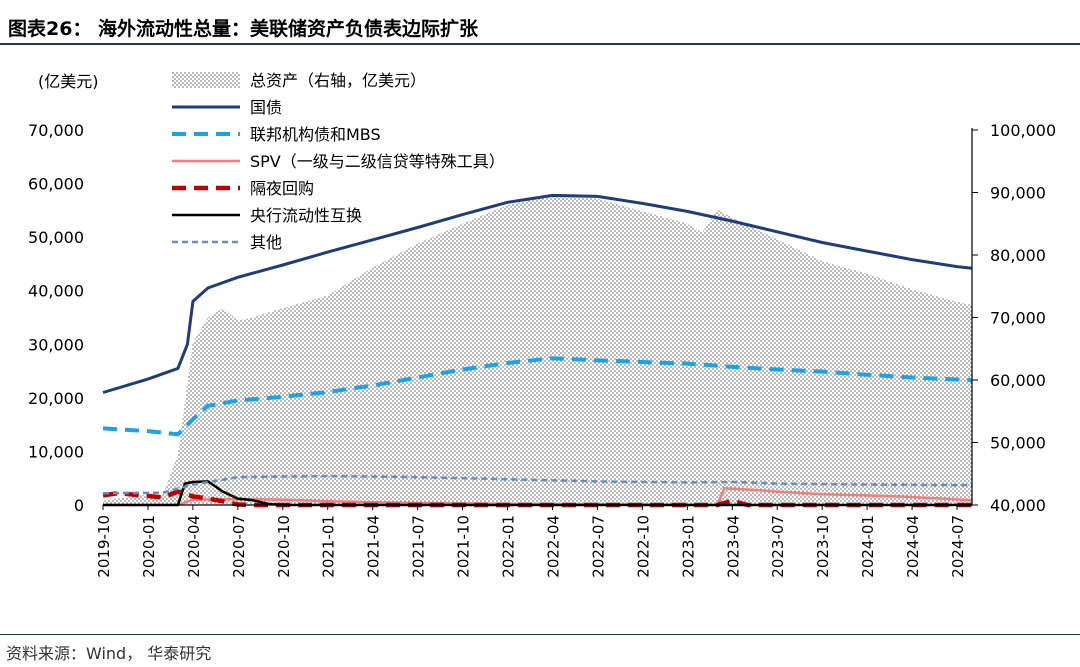 This screenshot has height=667, width=1080. I want to click on x-axis-tick-label: 2021-07, so click(419, 546).